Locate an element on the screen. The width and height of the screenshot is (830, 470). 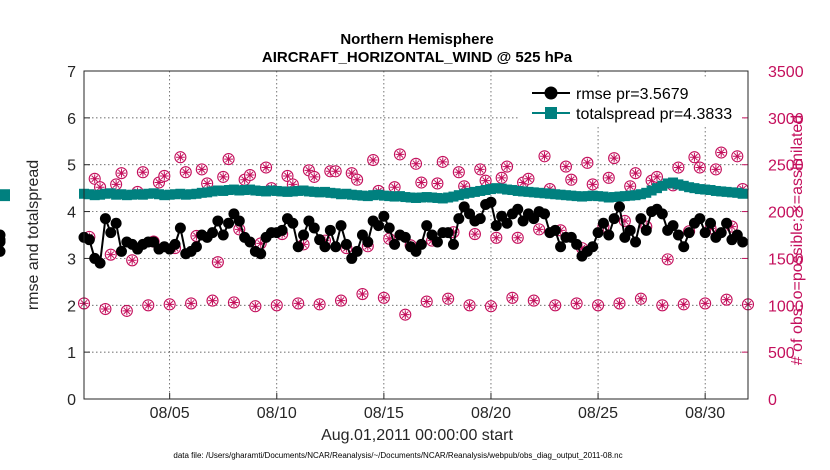
legend-totalspread-label: totalspread pr=4.3833 is located at coordinates (654, 114).